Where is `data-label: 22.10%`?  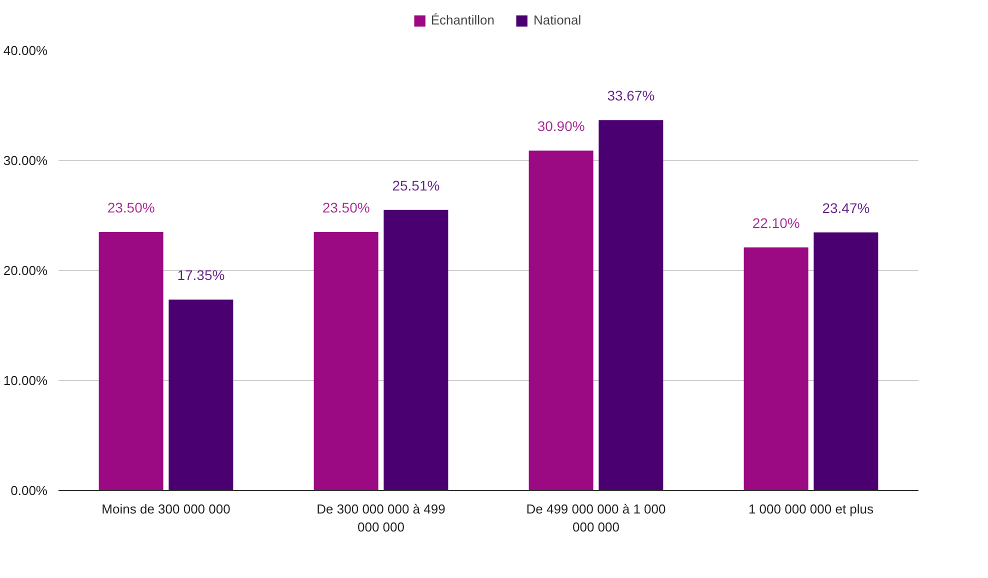
data-label: 22.10% is located at coordinates (776, 222).